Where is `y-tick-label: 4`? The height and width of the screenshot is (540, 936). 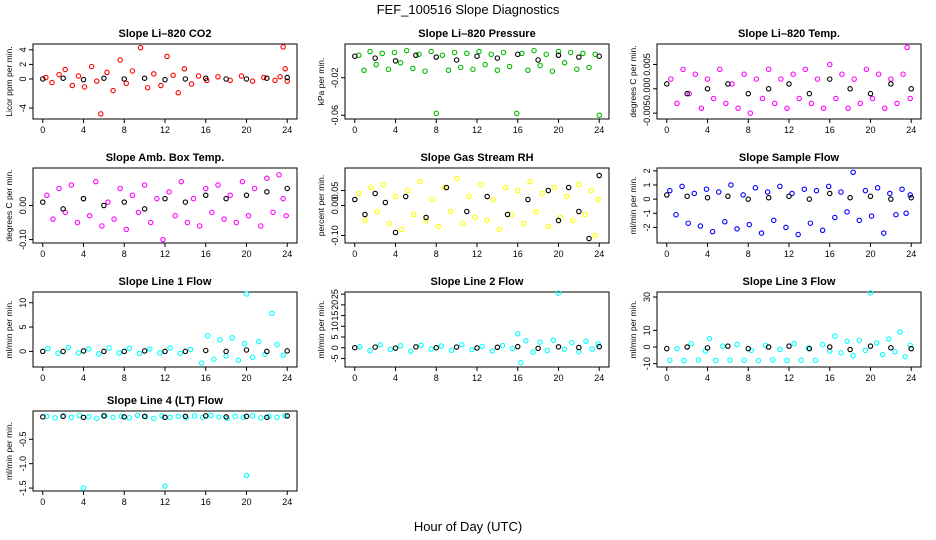 y-tick-label: 4 is located at coordinates (23, 49).